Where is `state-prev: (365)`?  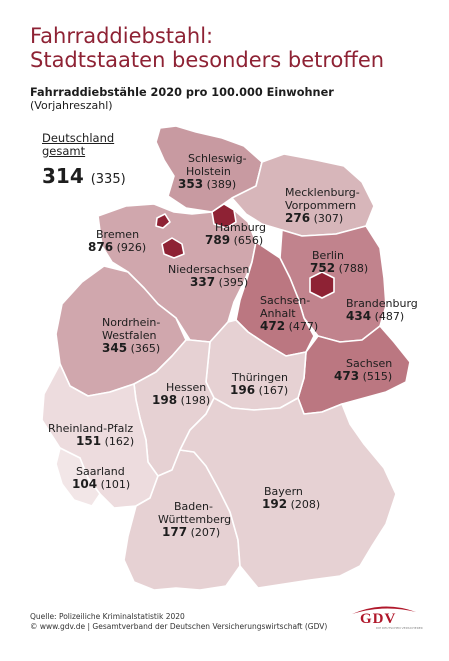
state-prev: (365) is located at coordinates (145, 348).